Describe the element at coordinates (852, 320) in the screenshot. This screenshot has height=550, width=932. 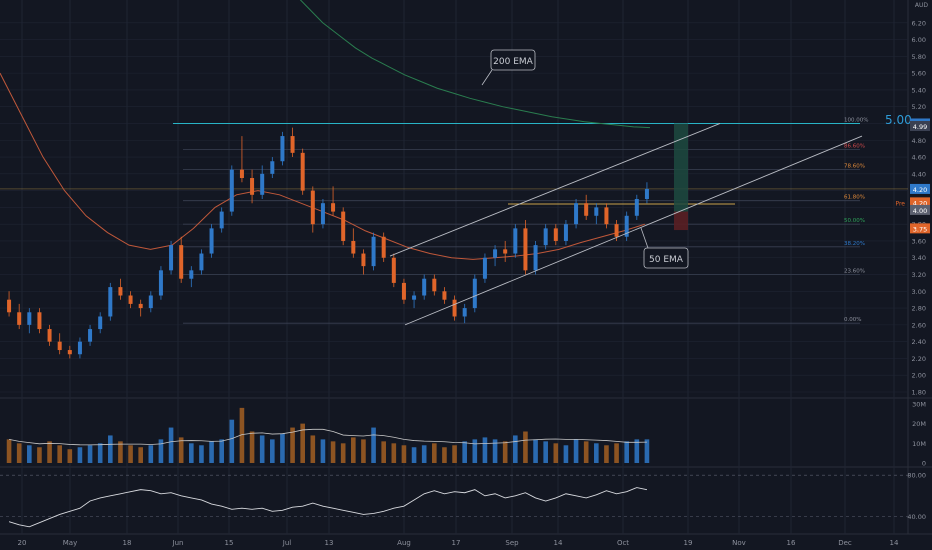
I see `fib-level-label: 0.00%` at that location.